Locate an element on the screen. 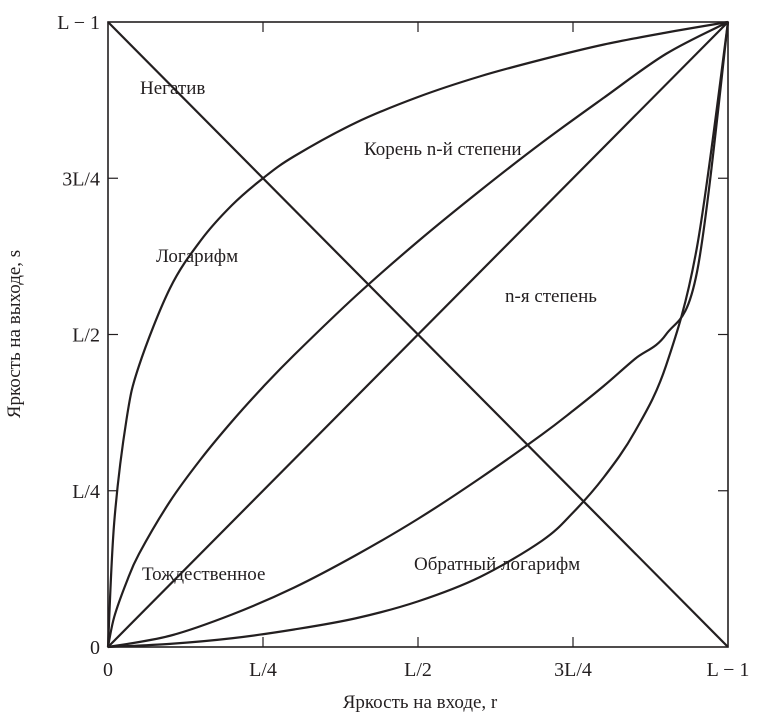 The image size is (762, 720). series-label-identity: Тождественное is located at coordinates (203, 574).